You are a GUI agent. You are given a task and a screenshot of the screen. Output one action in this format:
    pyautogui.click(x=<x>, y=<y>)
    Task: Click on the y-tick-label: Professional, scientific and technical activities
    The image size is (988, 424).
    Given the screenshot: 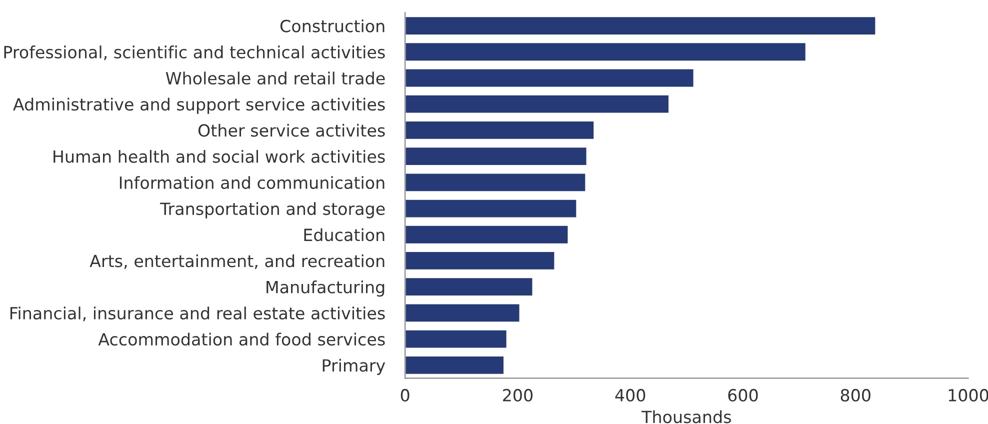 What is the action you would take?
    pyautogui.click(x=194, y=53)
    